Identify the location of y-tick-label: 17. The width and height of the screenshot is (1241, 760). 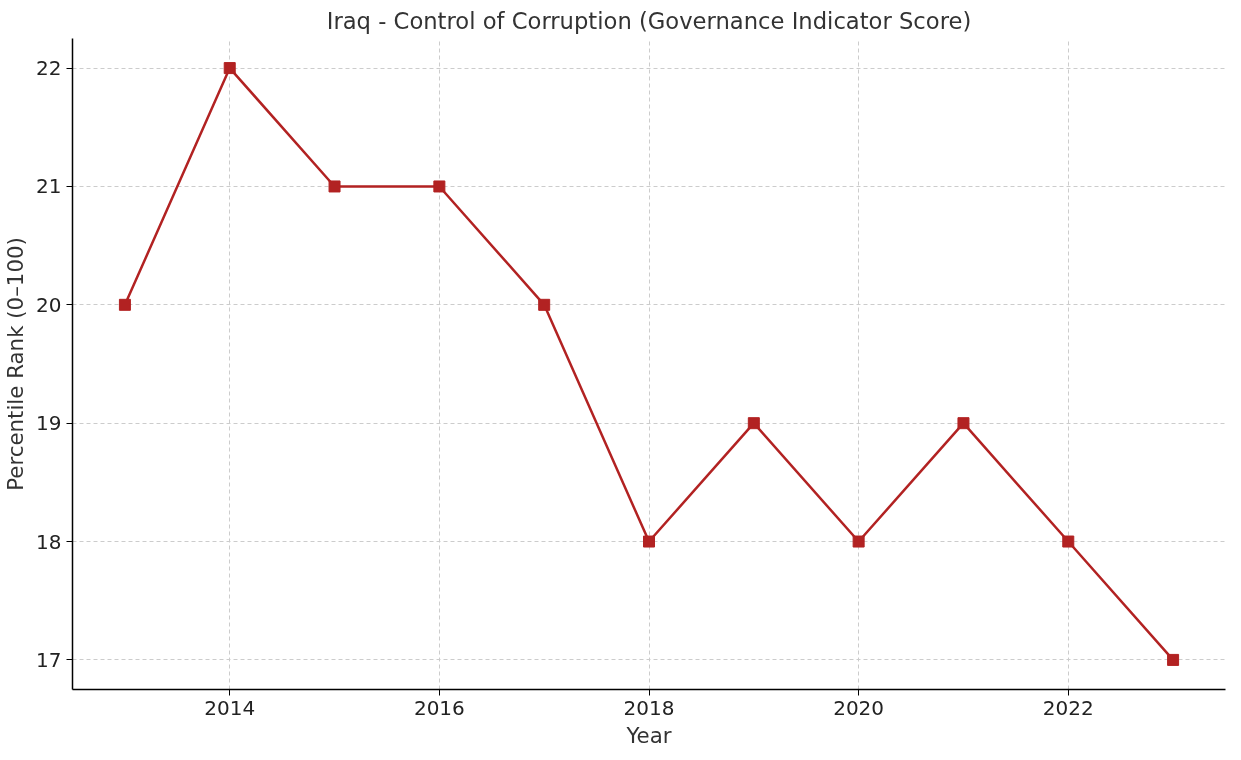
(49, 659).